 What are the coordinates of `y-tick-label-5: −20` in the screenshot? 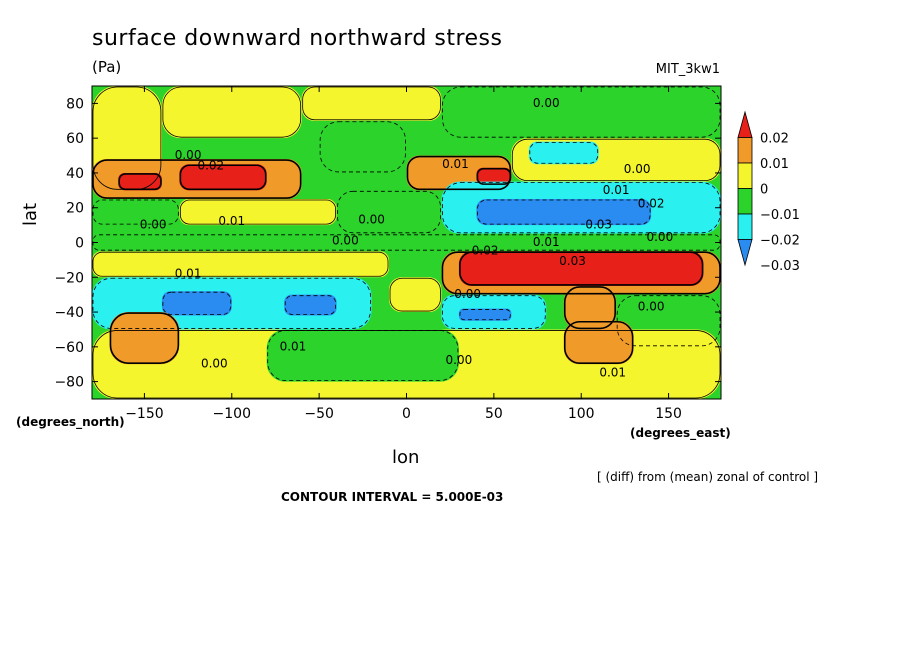 It's located at (69, 278).